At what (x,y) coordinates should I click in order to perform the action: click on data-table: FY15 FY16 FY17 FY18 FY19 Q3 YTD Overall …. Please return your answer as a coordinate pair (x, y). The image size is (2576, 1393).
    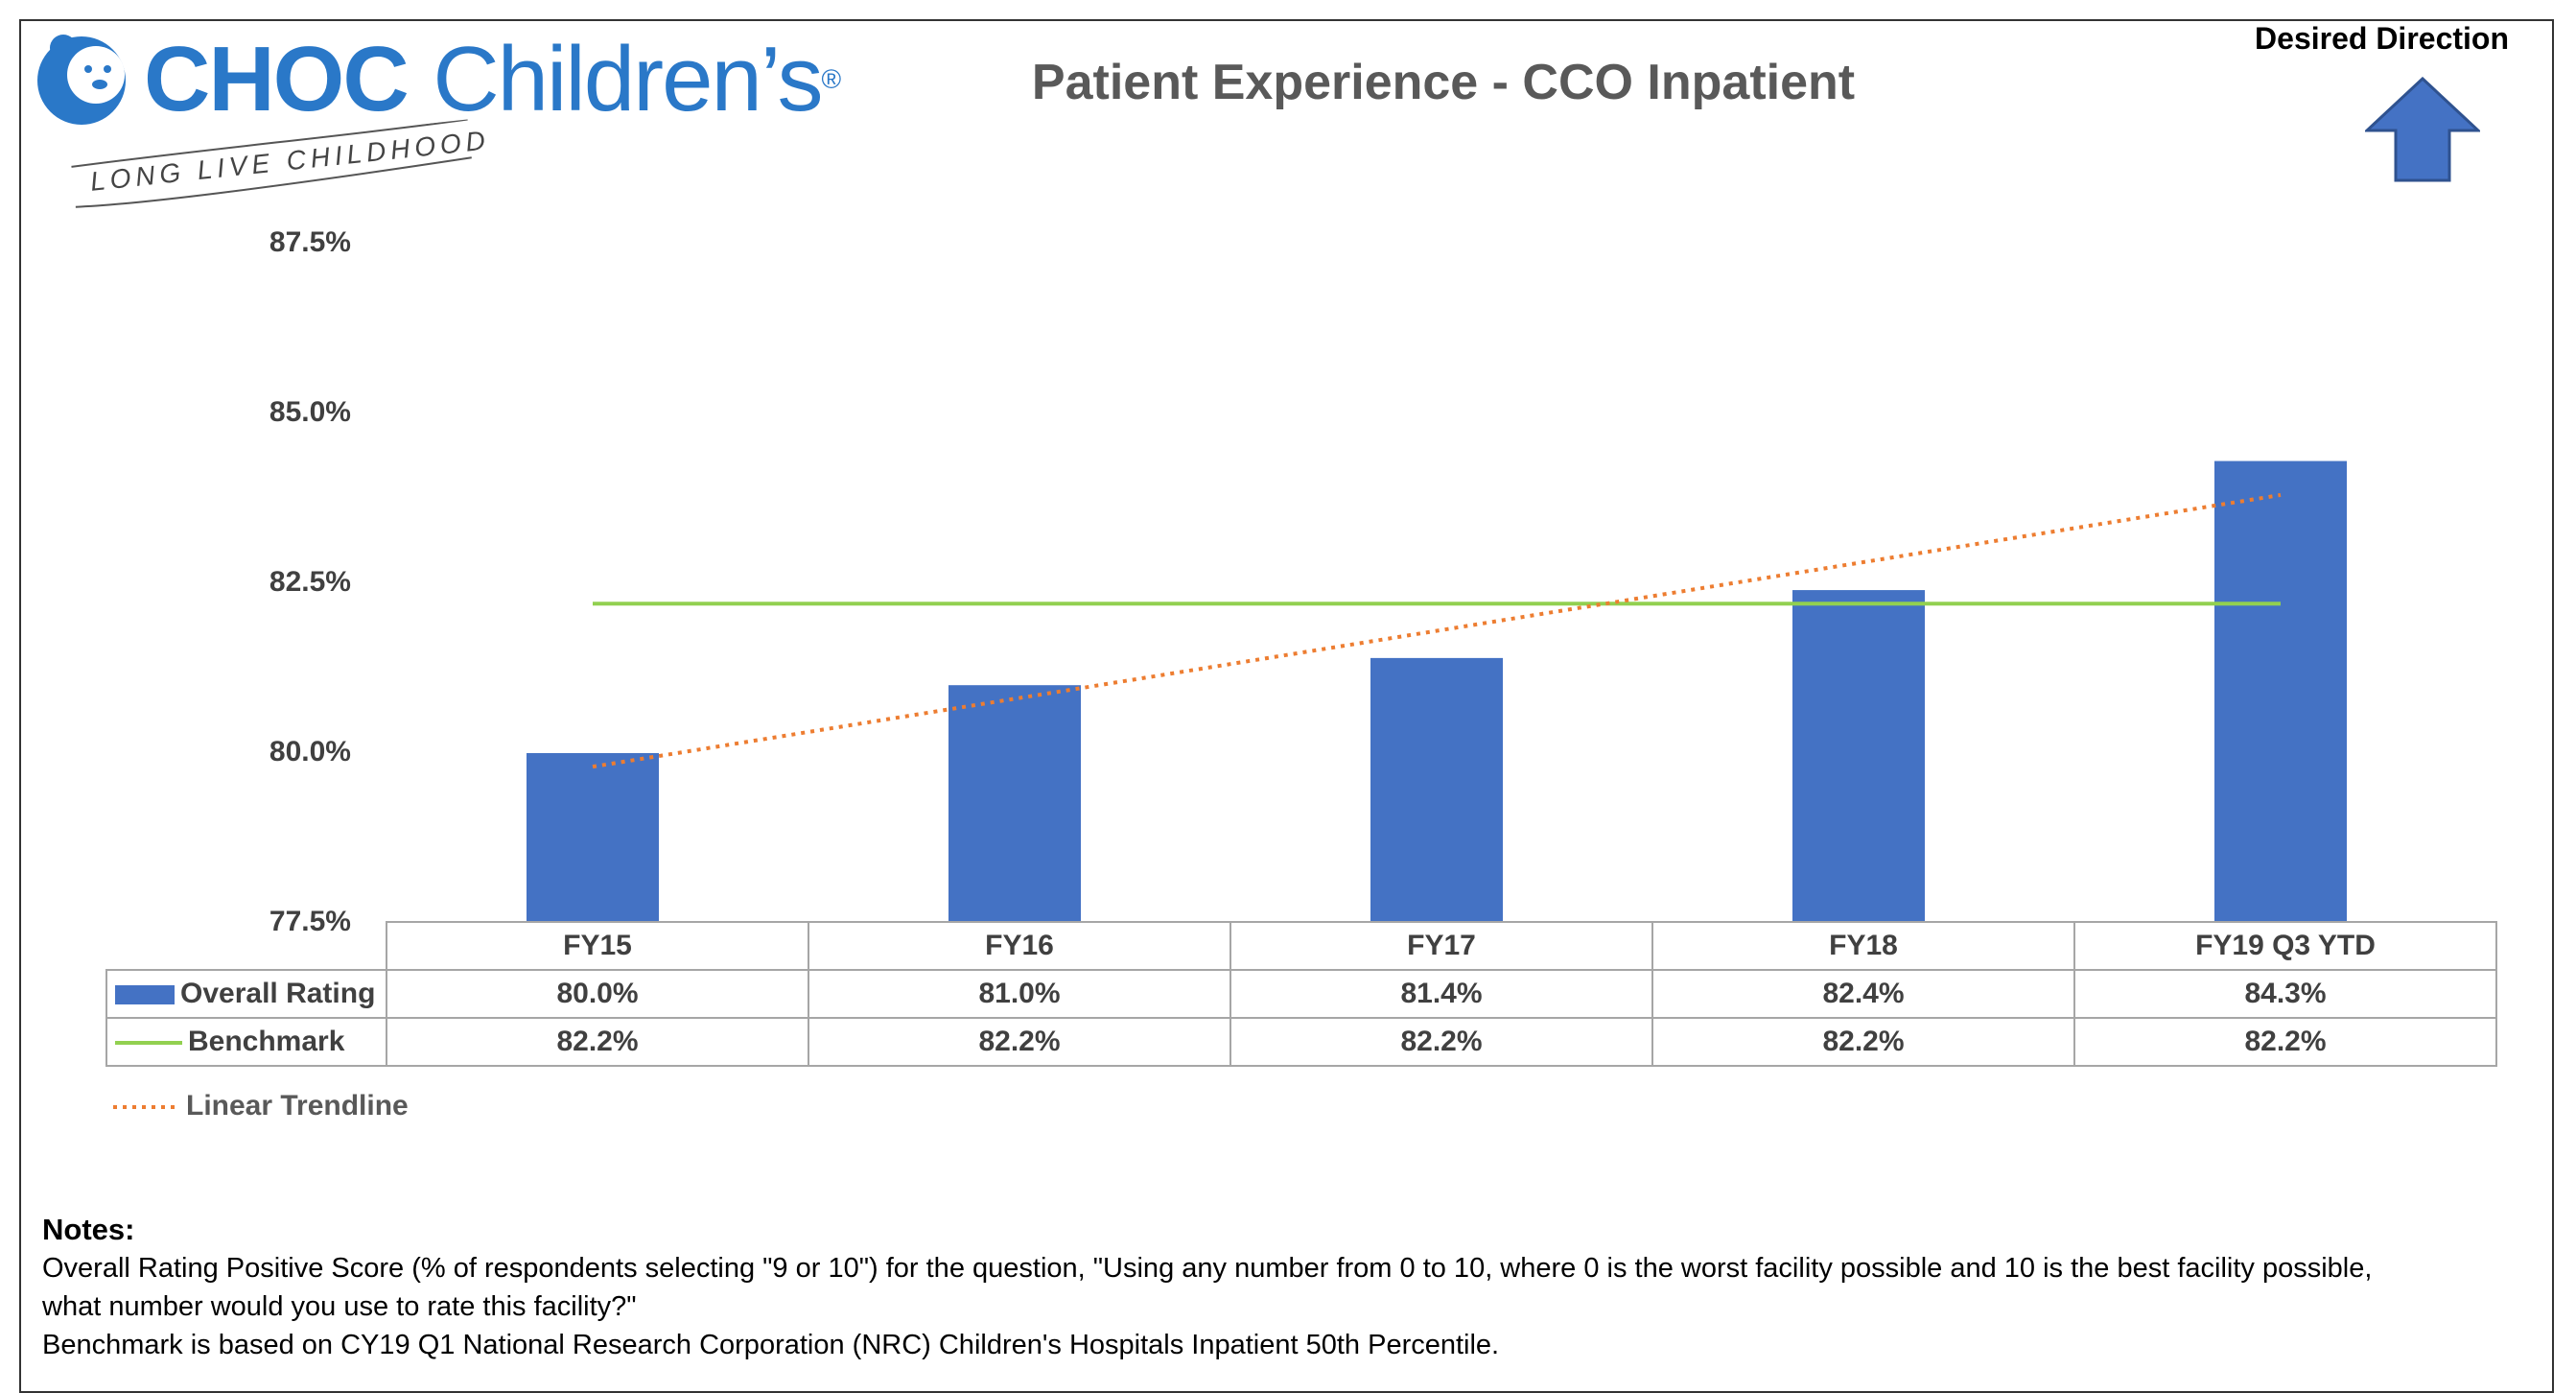
    Looking at the image, I should click on (1301, 994).